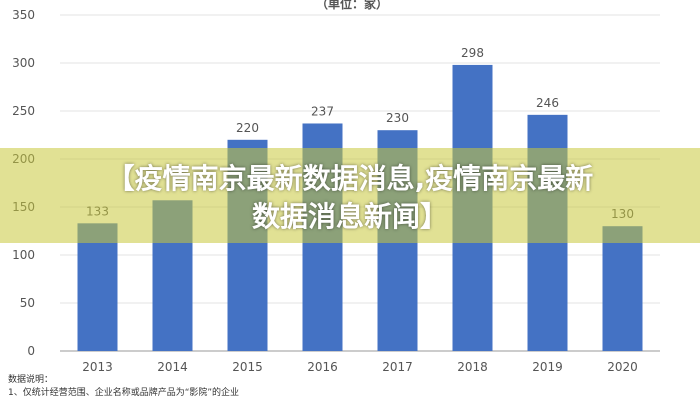  Describe the element at coordinates (247, 128) in the screenshot. I see `bar-value-label: 220` at that location.